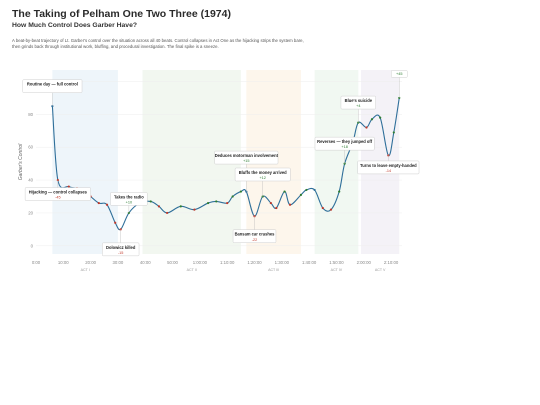 This screenshot has width=540, height=405. What do you see at coordinates (30, 180) in the screenshot?
I see `y-tick-label: 40` at bounding box center [30, 180].